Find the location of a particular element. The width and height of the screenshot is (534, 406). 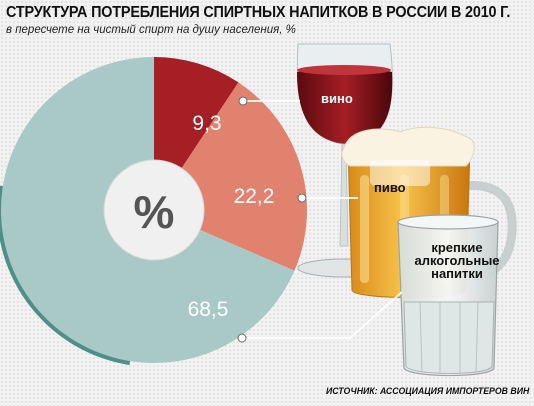

donut-hole is located at coordinates (154, 210).